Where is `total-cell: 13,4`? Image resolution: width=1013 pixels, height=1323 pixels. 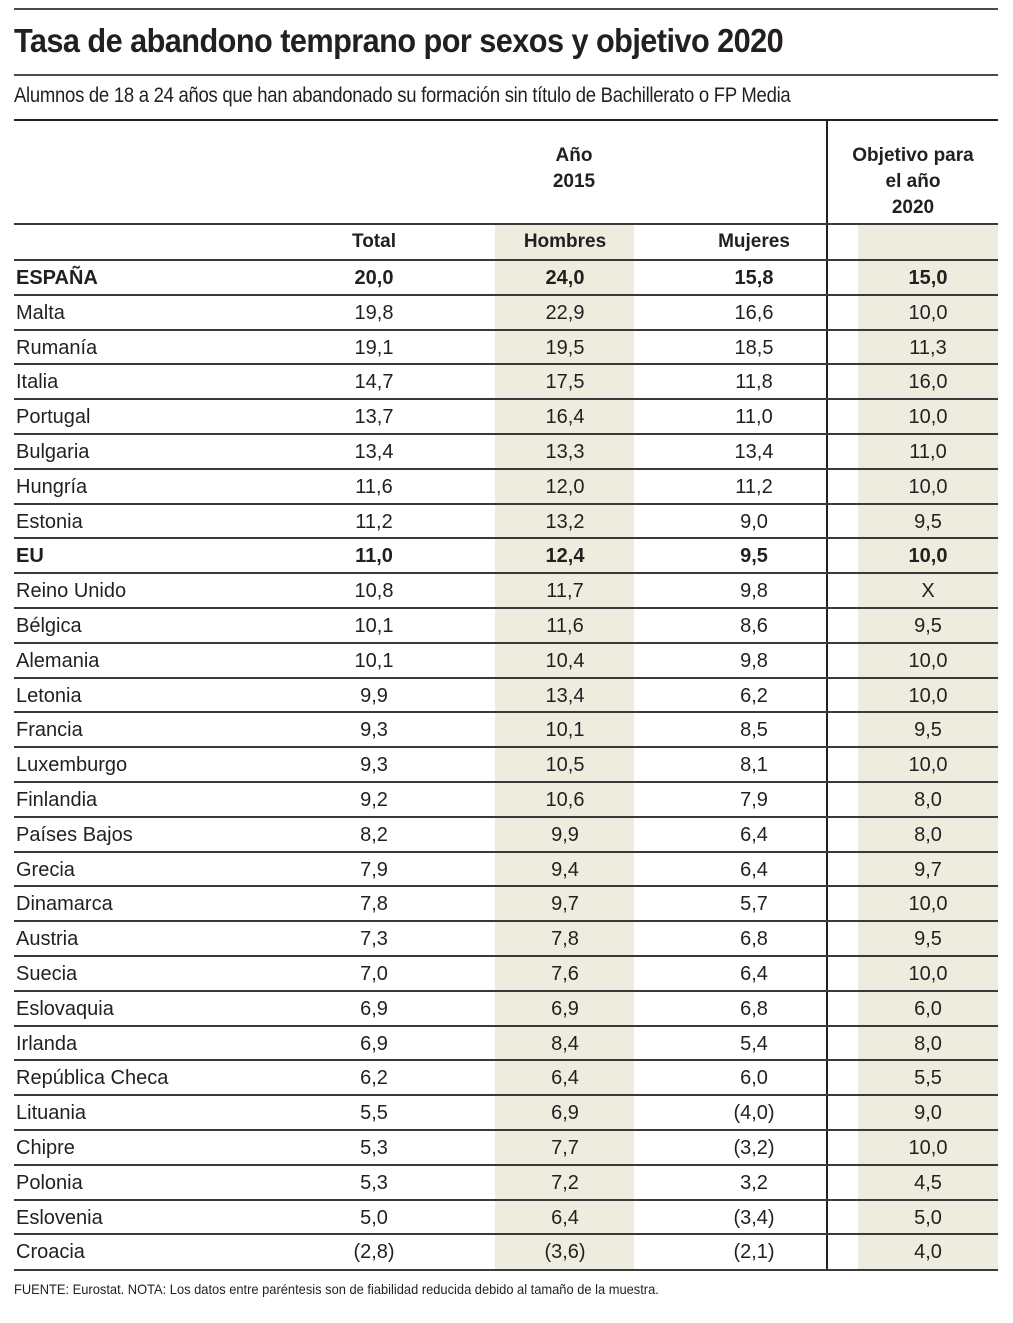 total-cell: 13,4 is located at coordinates (374, 452).